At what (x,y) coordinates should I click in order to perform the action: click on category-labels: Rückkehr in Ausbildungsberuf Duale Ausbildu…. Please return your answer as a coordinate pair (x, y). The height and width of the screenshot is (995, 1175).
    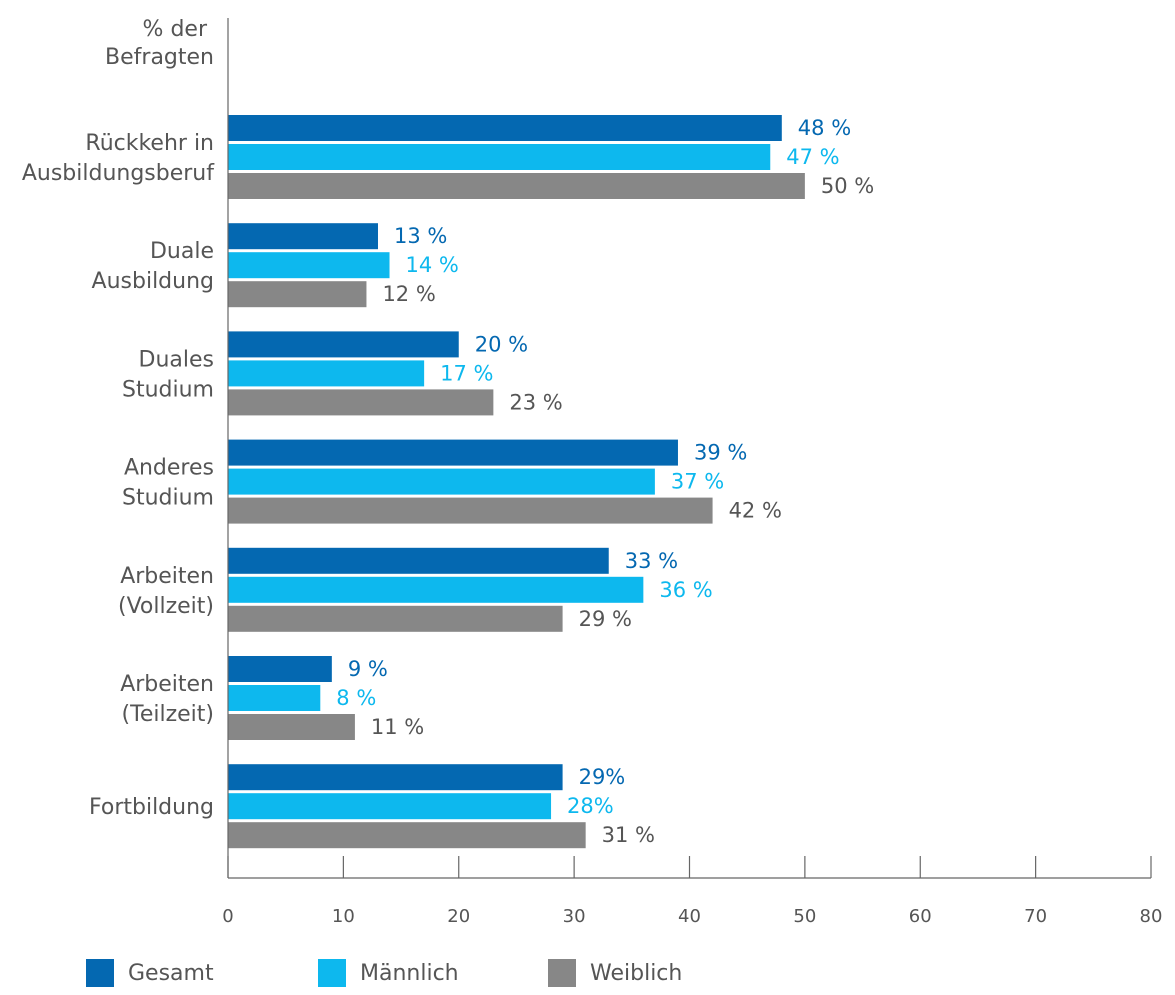
    Looking at the image, I should click on (118, 475).